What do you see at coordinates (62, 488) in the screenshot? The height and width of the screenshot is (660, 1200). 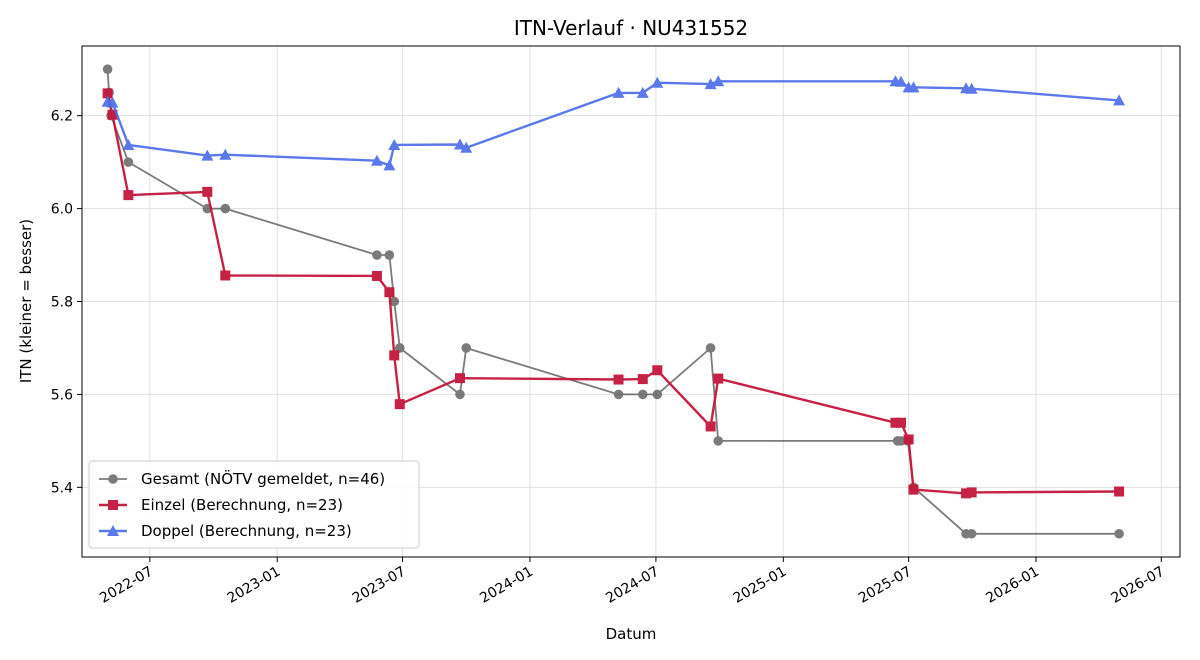 I see `y-tick-label: 5.4` at bounding box center [62, 488].